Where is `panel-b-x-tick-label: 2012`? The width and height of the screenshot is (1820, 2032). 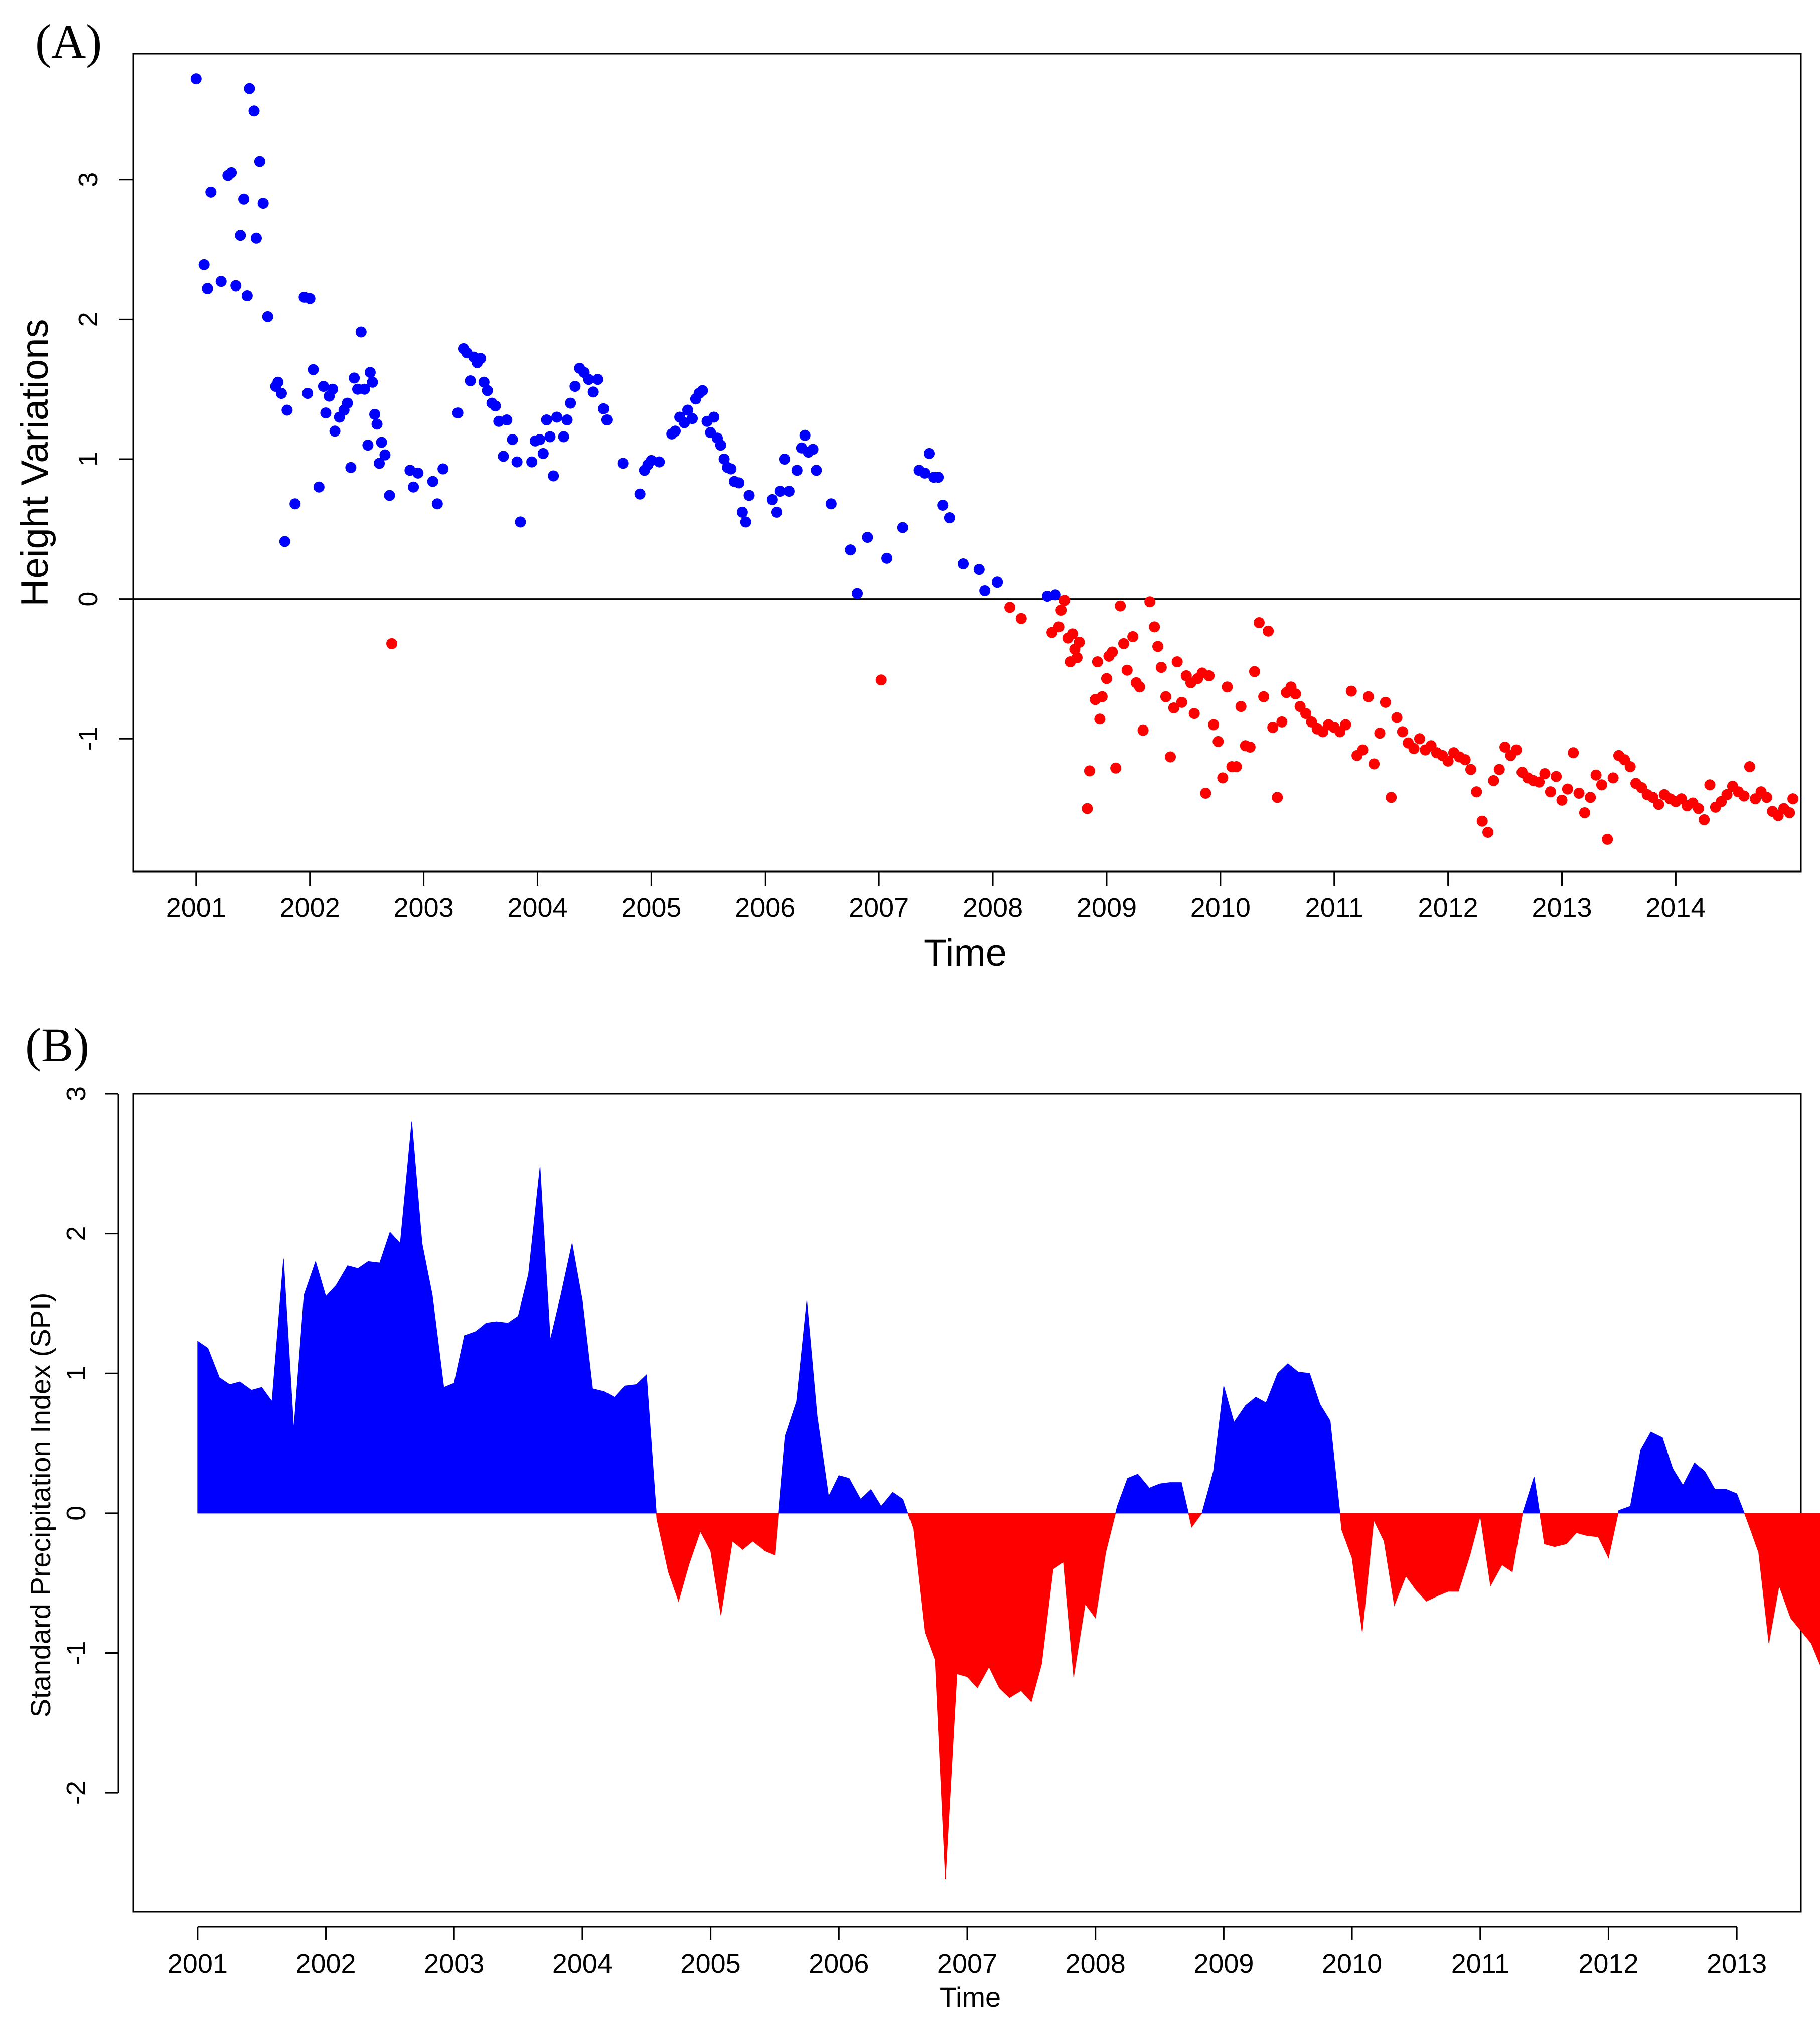
panel-b-x-tick-label: 2012 is located at coordinates (1608, 1964).